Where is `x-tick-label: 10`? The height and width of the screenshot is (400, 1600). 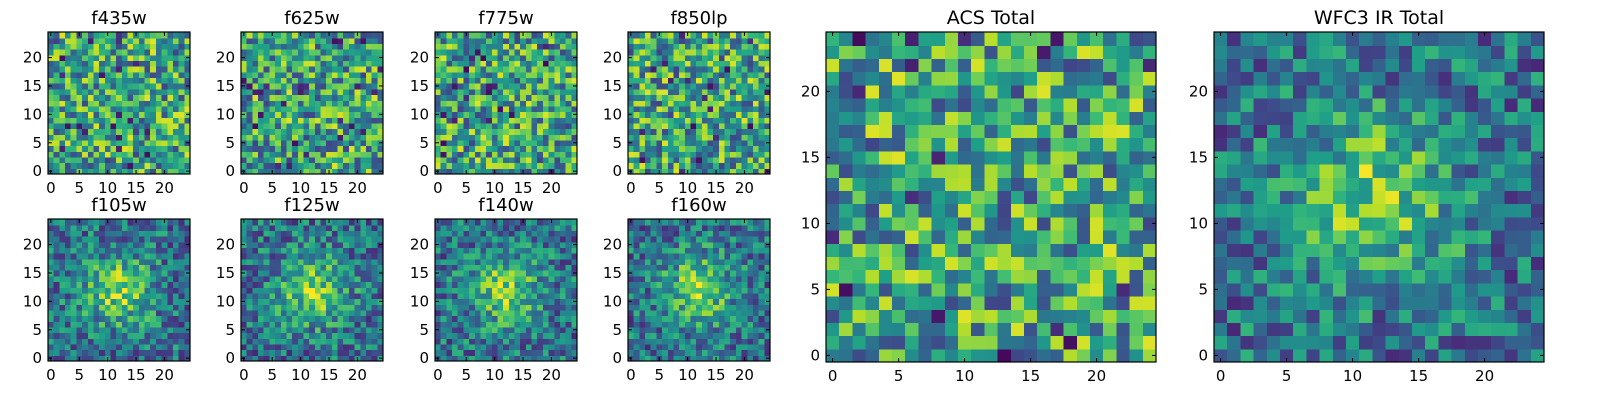 x-tick-label: 10 is located at coordinates (300, 188).